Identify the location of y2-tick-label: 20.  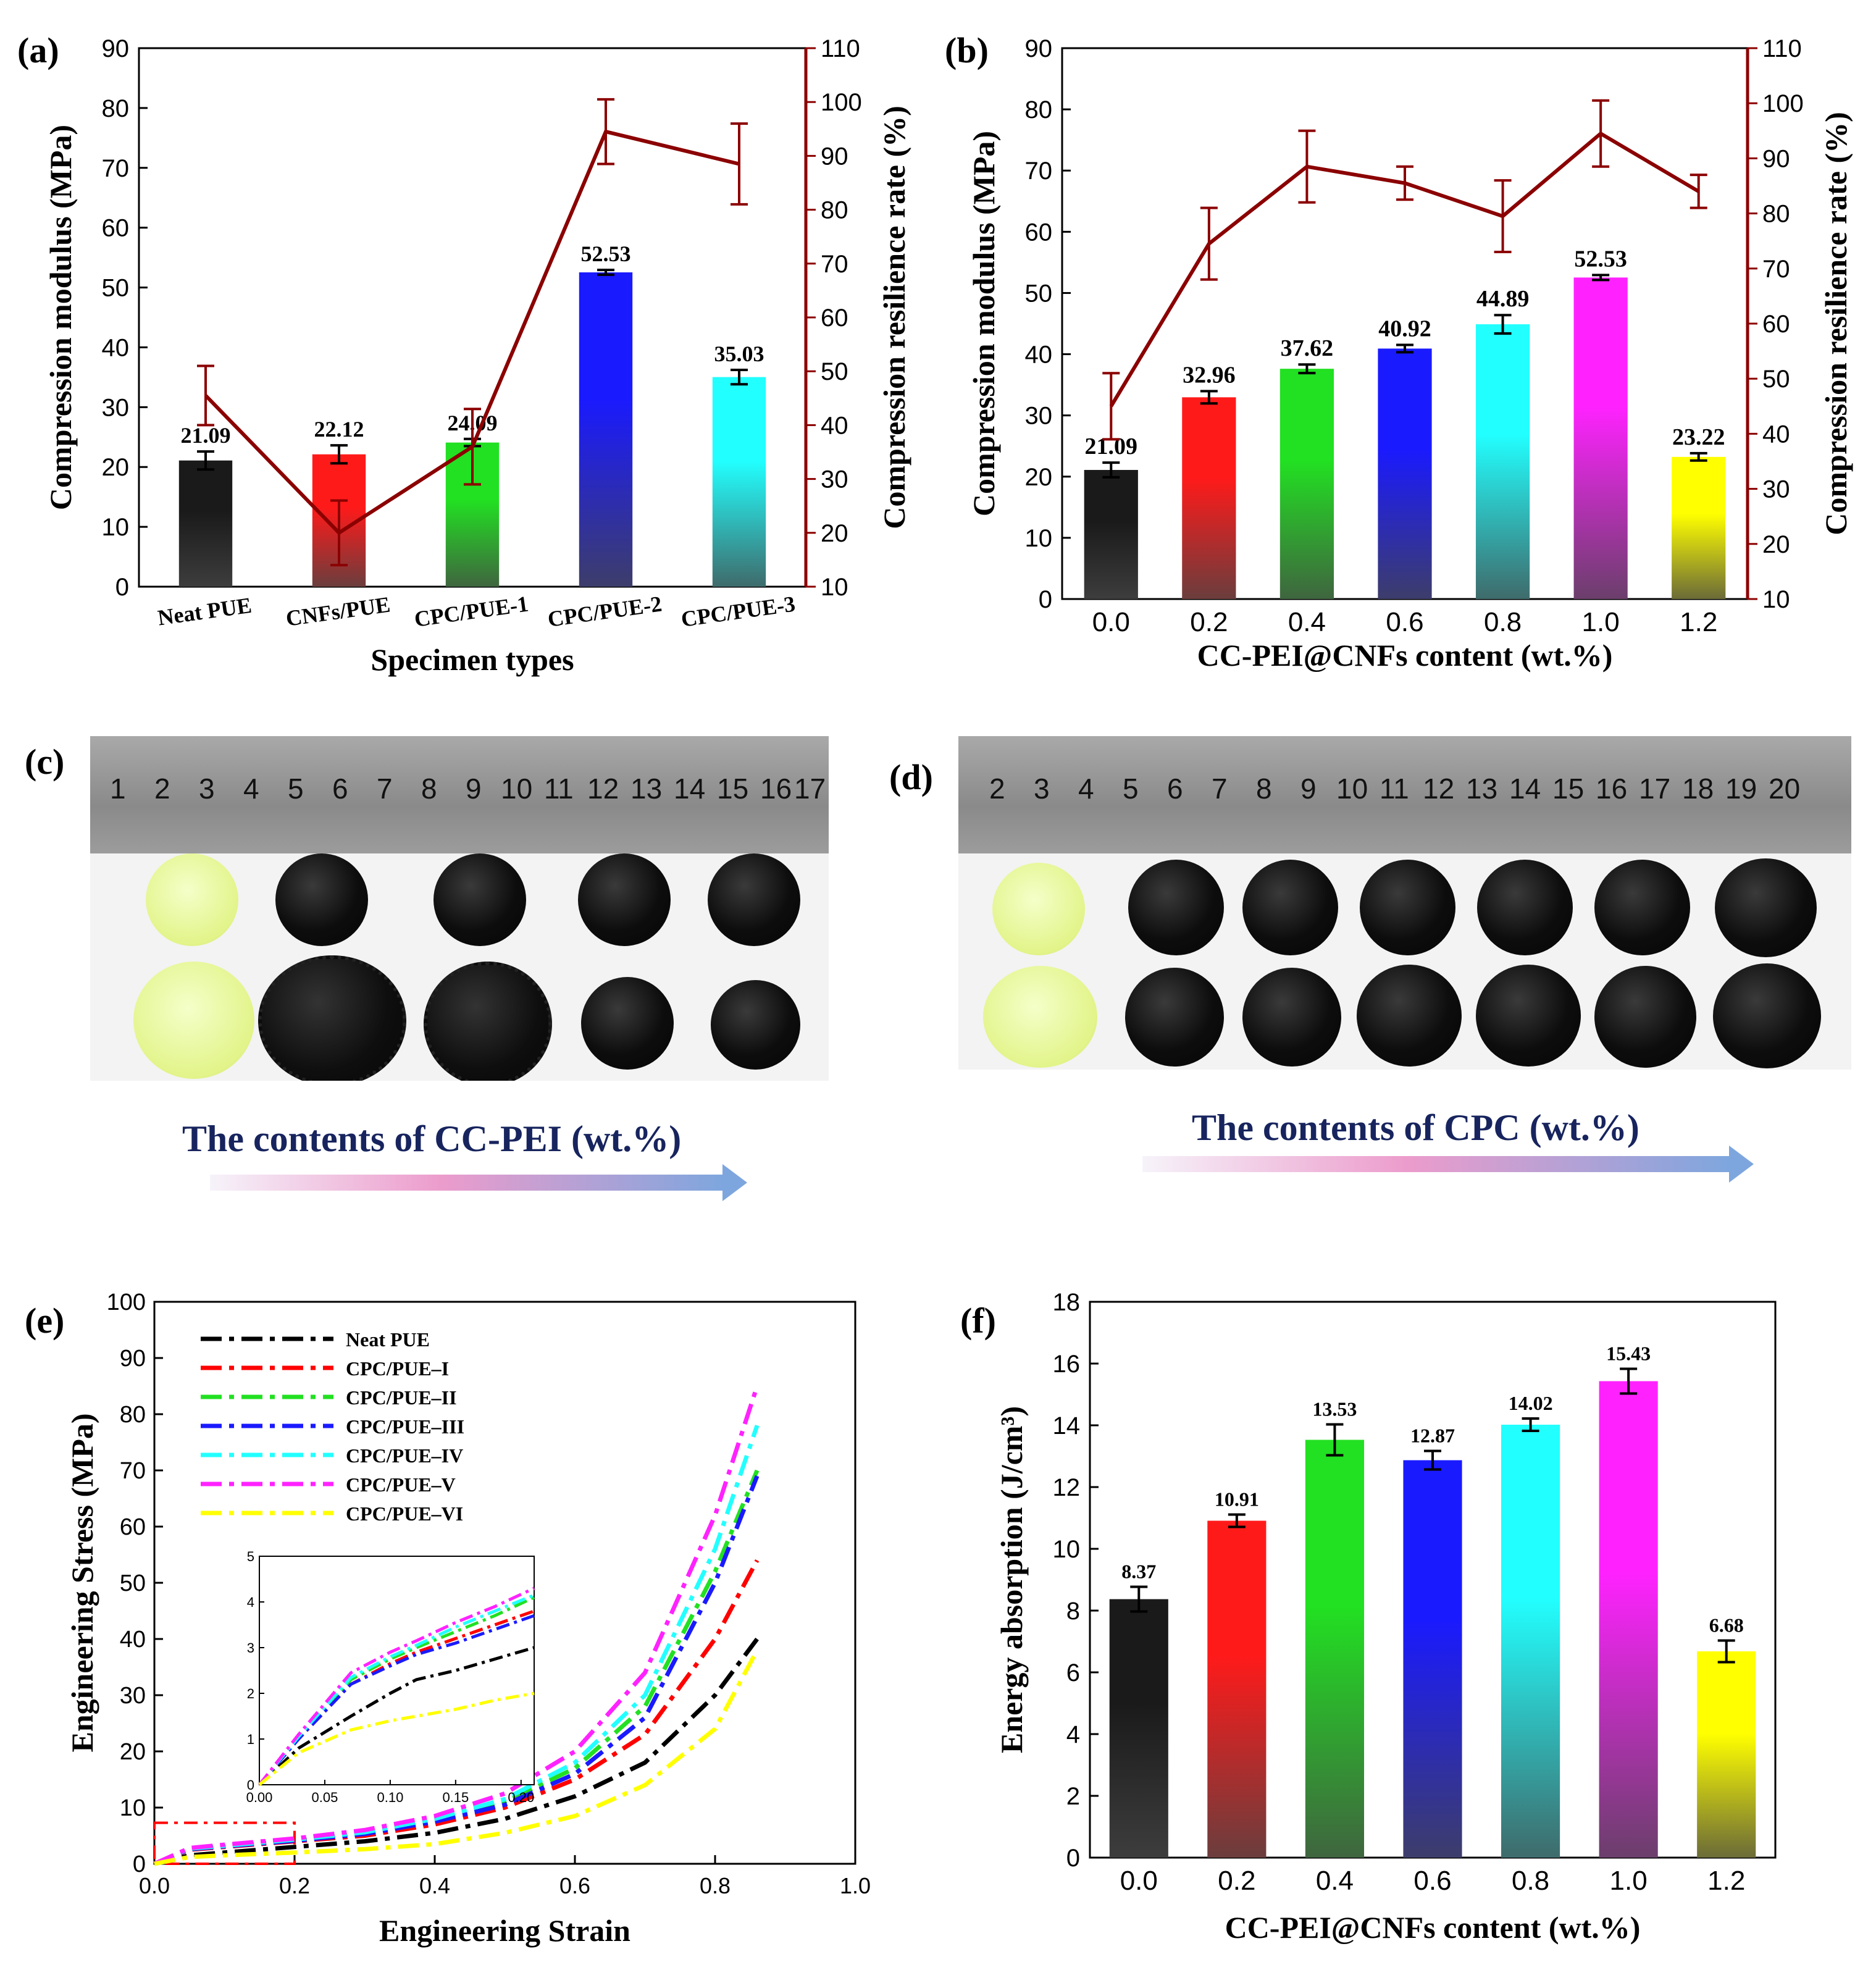
(1776, 544).